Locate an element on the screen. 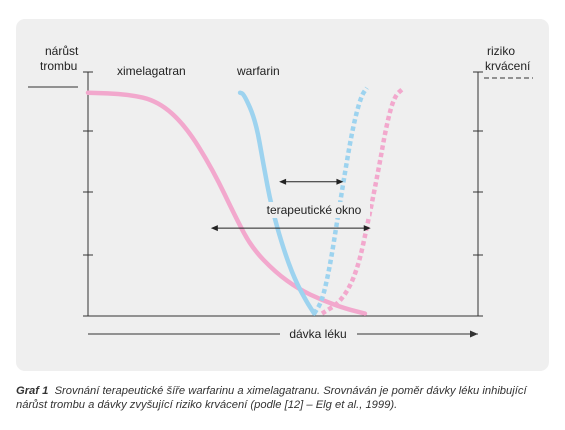  right-ticks is located at coordinates (478, 194).